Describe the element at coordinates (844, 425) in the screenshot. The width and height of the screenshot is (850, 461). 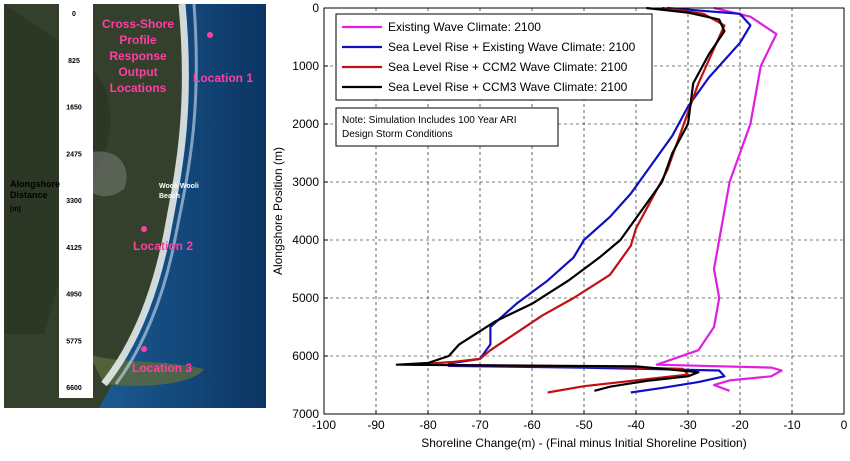
I see `x-tick-label: 0` at that location.